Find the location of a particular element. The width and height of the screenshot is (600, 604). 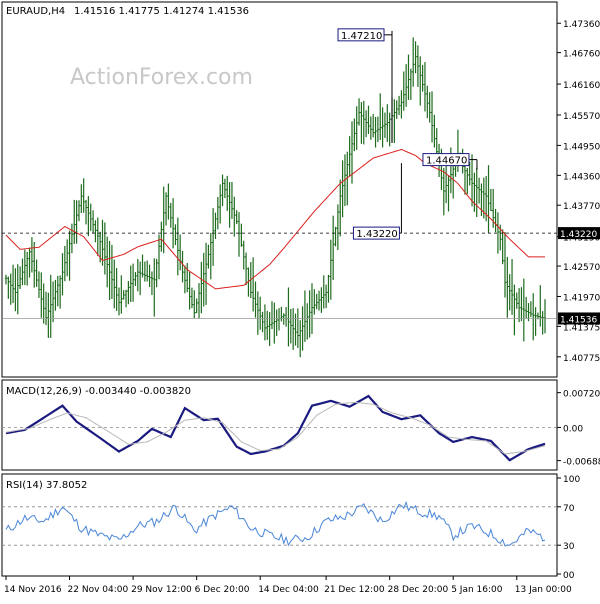

macd-plot is located at coordinates (279, 428).